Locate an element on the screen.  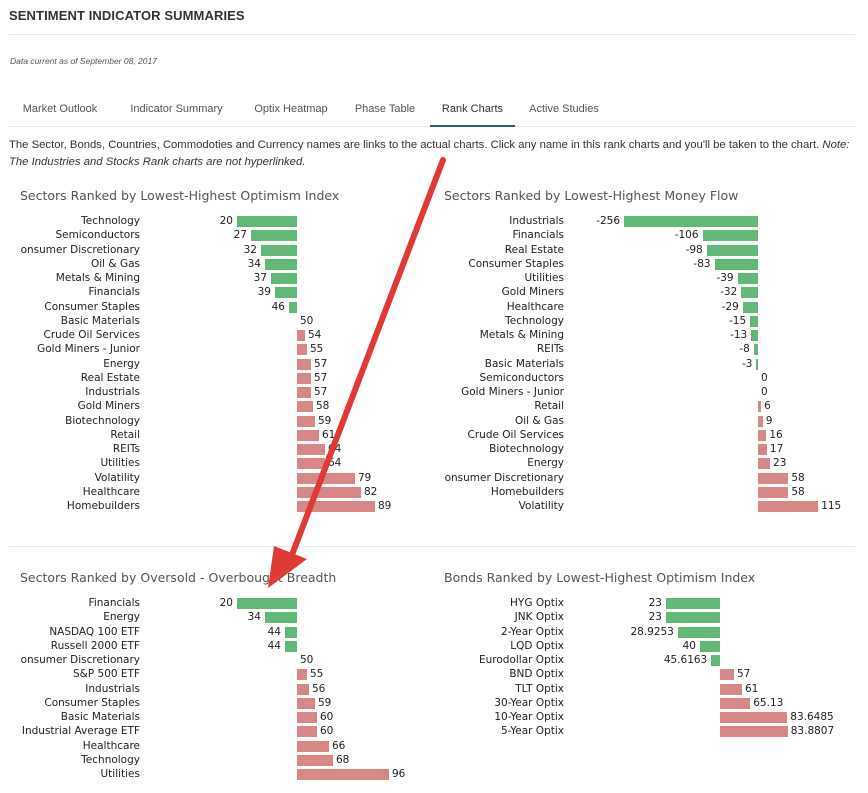
tab-phase-table: Phase Table is located at coordinates (385, 109).